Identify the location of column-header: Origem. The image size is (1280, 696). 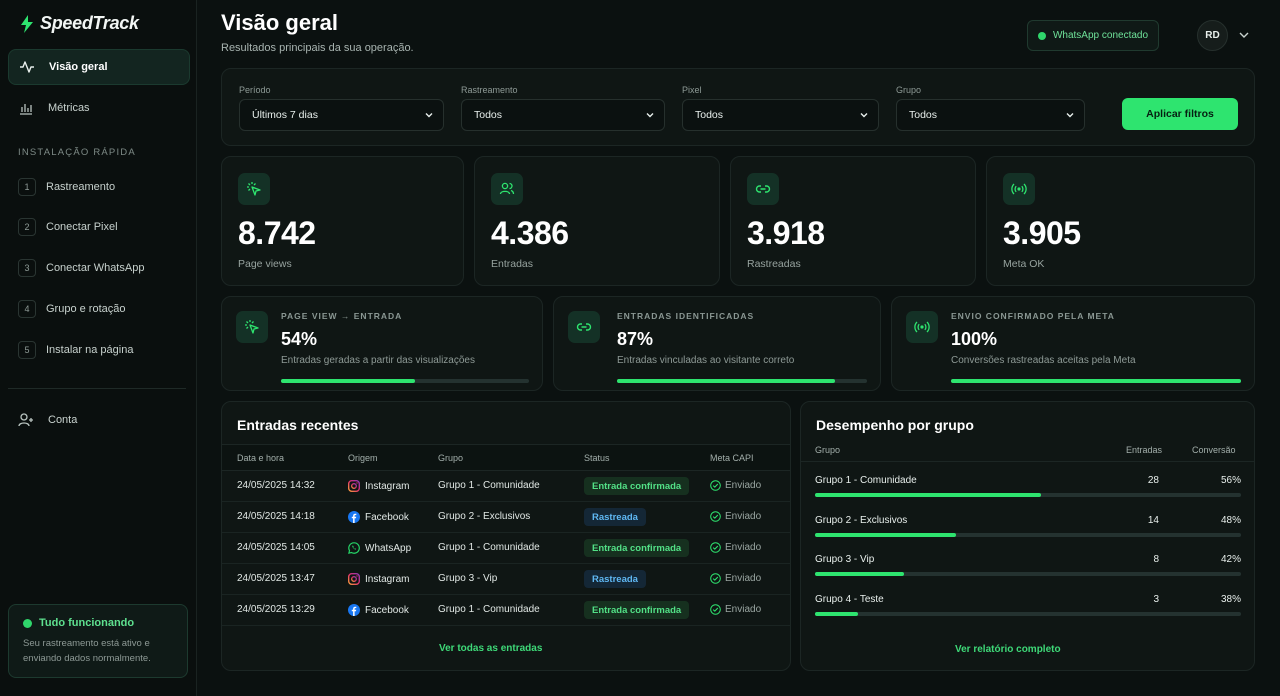
(363, 458).